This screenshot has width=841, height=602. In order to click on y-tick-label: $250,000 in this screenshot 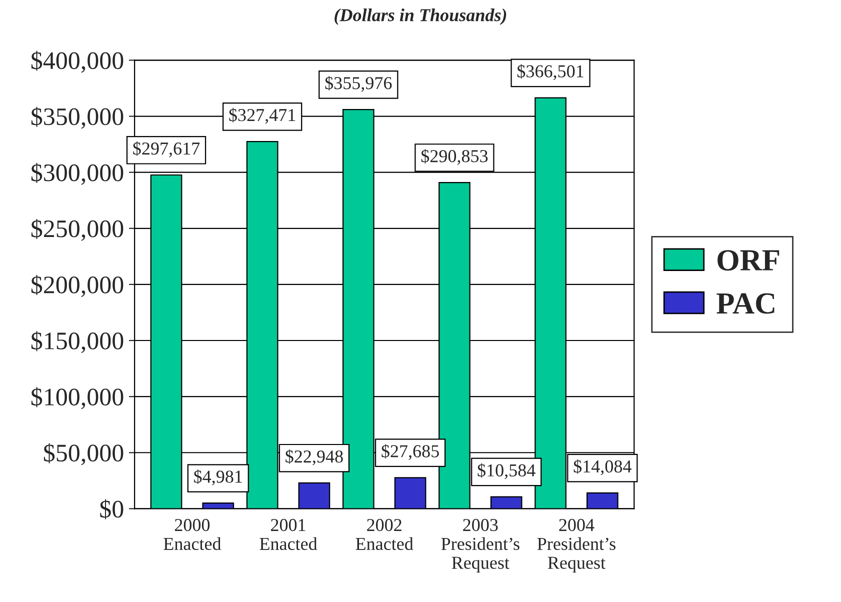, I will do `click(77, 229)`.